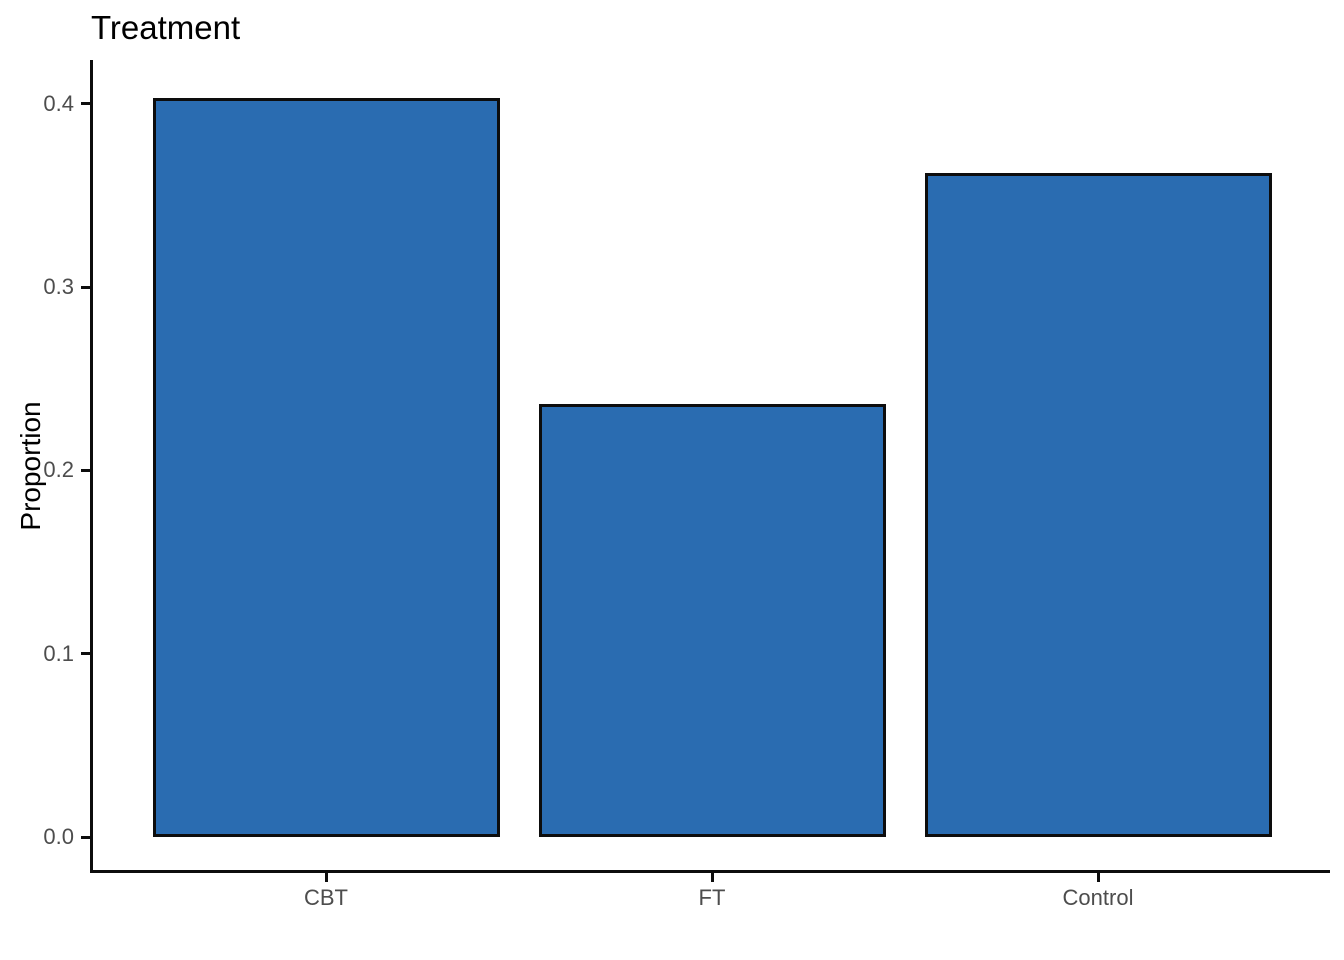  What do you see at coordinates (166, 27) in the screenshot?
I see `chart-title: Treatment` at bounding box center [166, 27].